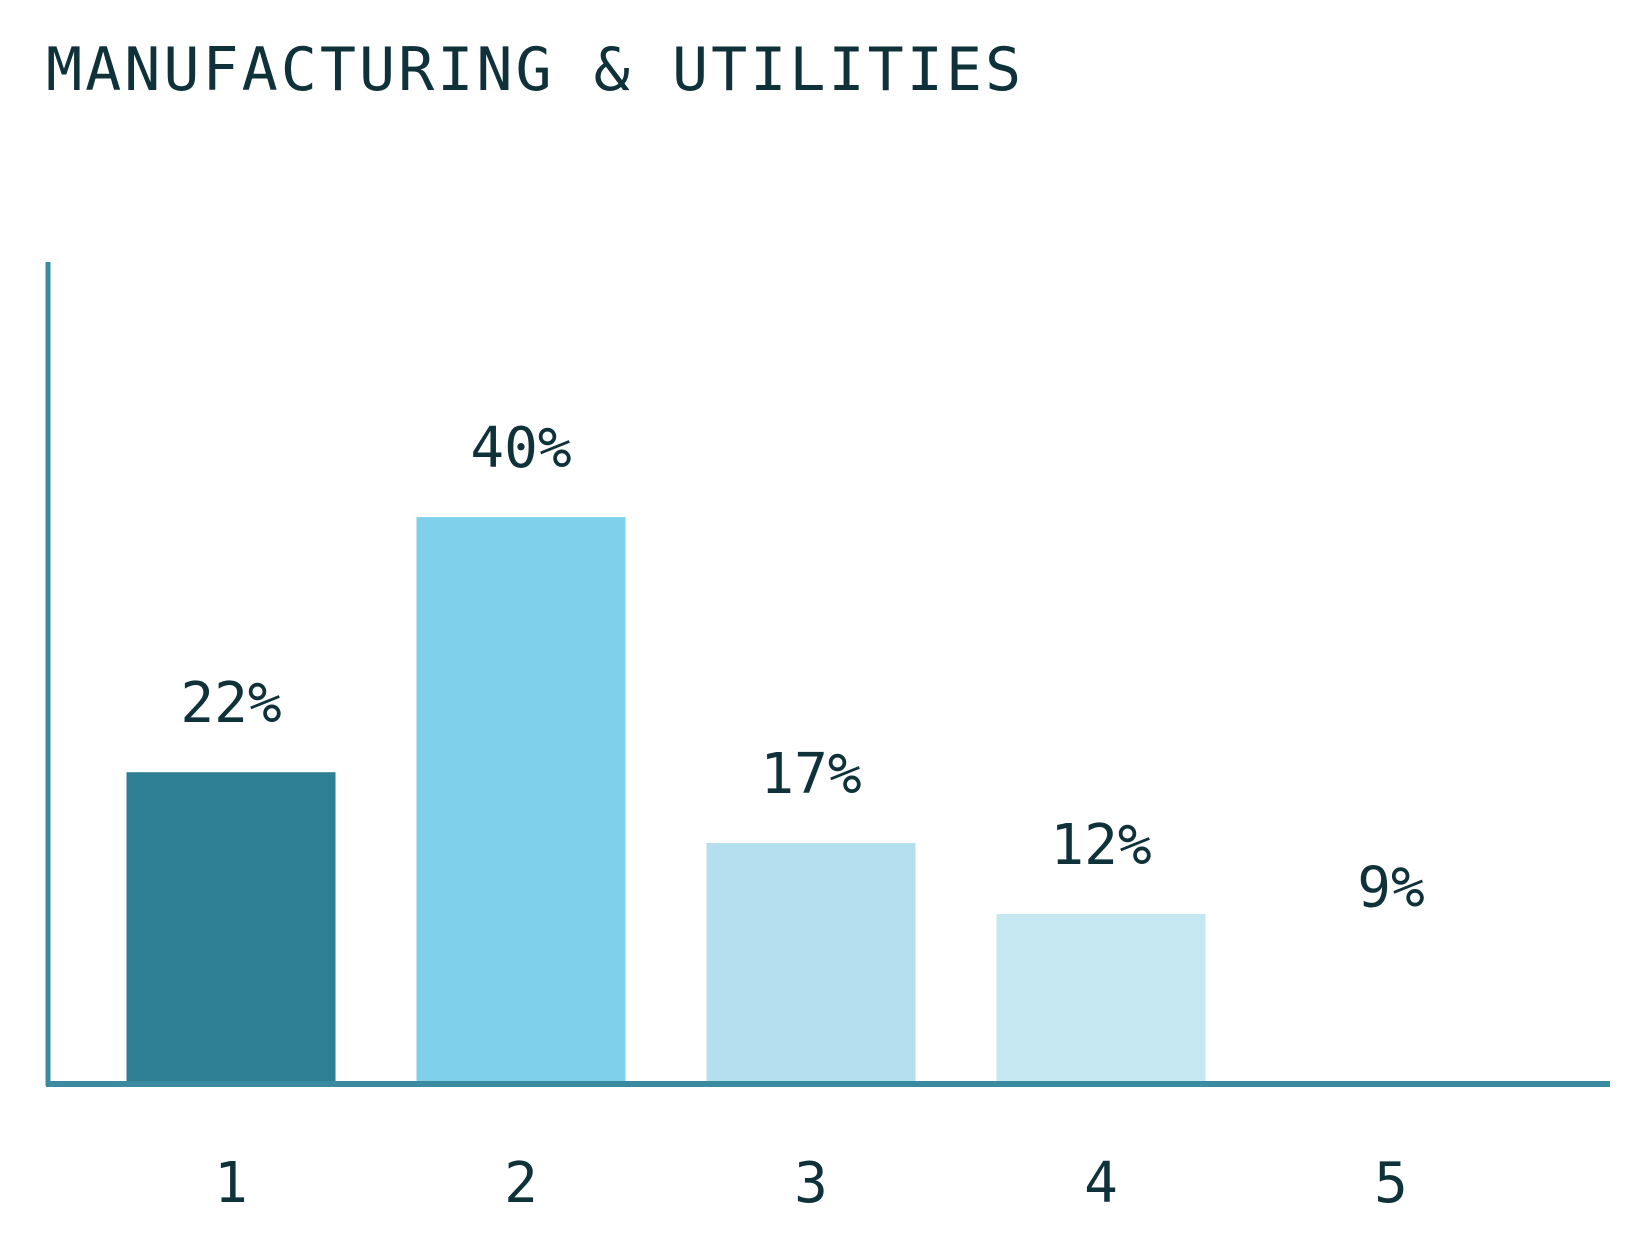 The width and height of the screenshot is (1650, 1250). Describe the element at coordinates (535, 70) in the screenshot. I see `chart-title: MANUFACTURING & UTILITIES` at that location.